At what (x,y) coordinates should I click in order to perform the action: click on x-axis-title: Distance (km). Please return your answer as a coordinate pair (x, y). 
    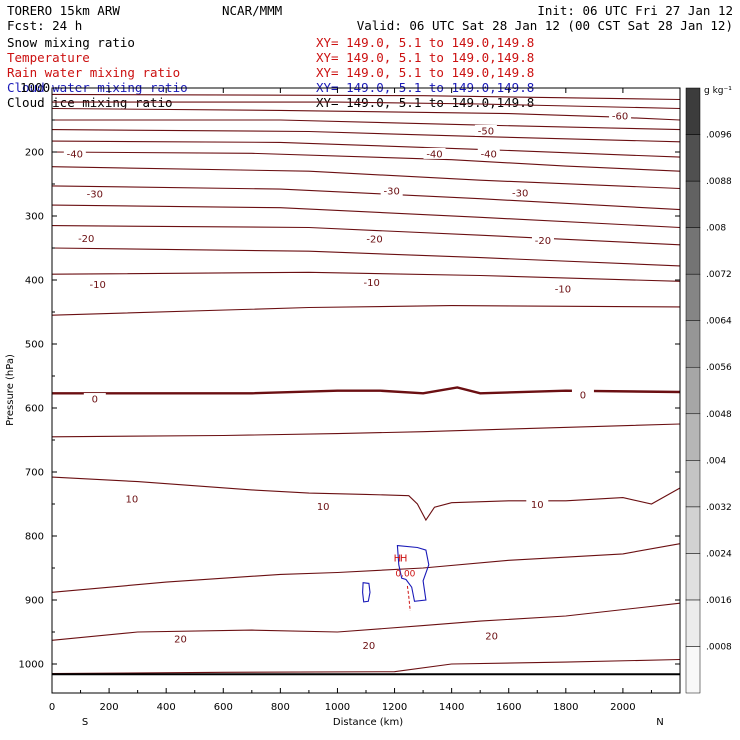
    Looking at the image, I should click on (368, 722).